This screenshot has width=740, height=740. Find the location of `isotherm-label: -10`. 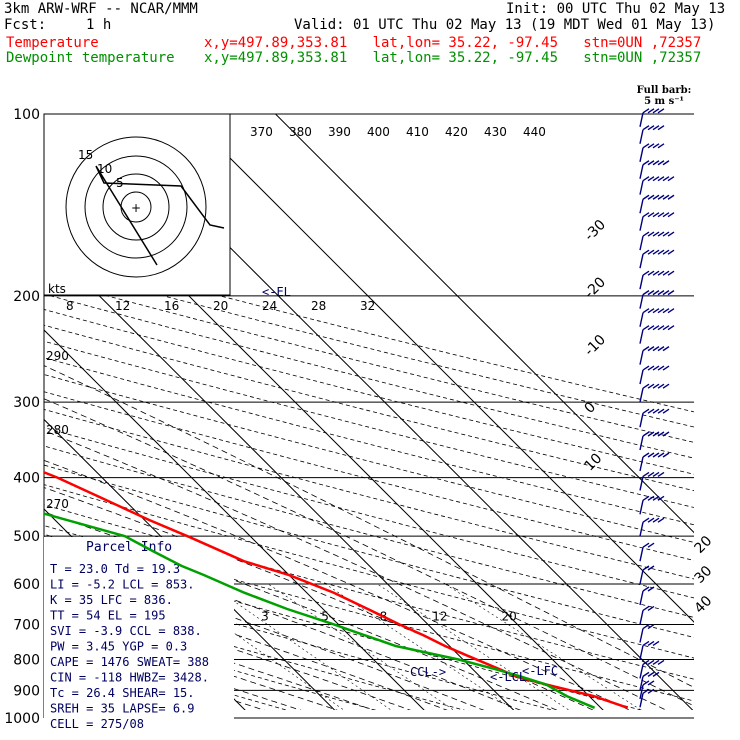

isotherm-label: -10 is located at coordinates (595, 345).